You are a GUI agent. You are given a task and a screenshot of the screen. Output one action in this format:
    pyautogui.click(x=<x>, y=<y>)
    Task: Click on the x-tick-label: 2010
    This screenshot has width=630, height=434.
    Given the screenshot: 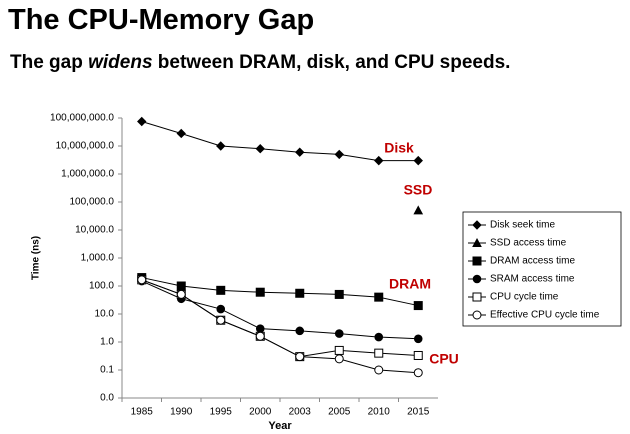 What is the action you would take?
    pyautogui.click(x=379, y=412)
    